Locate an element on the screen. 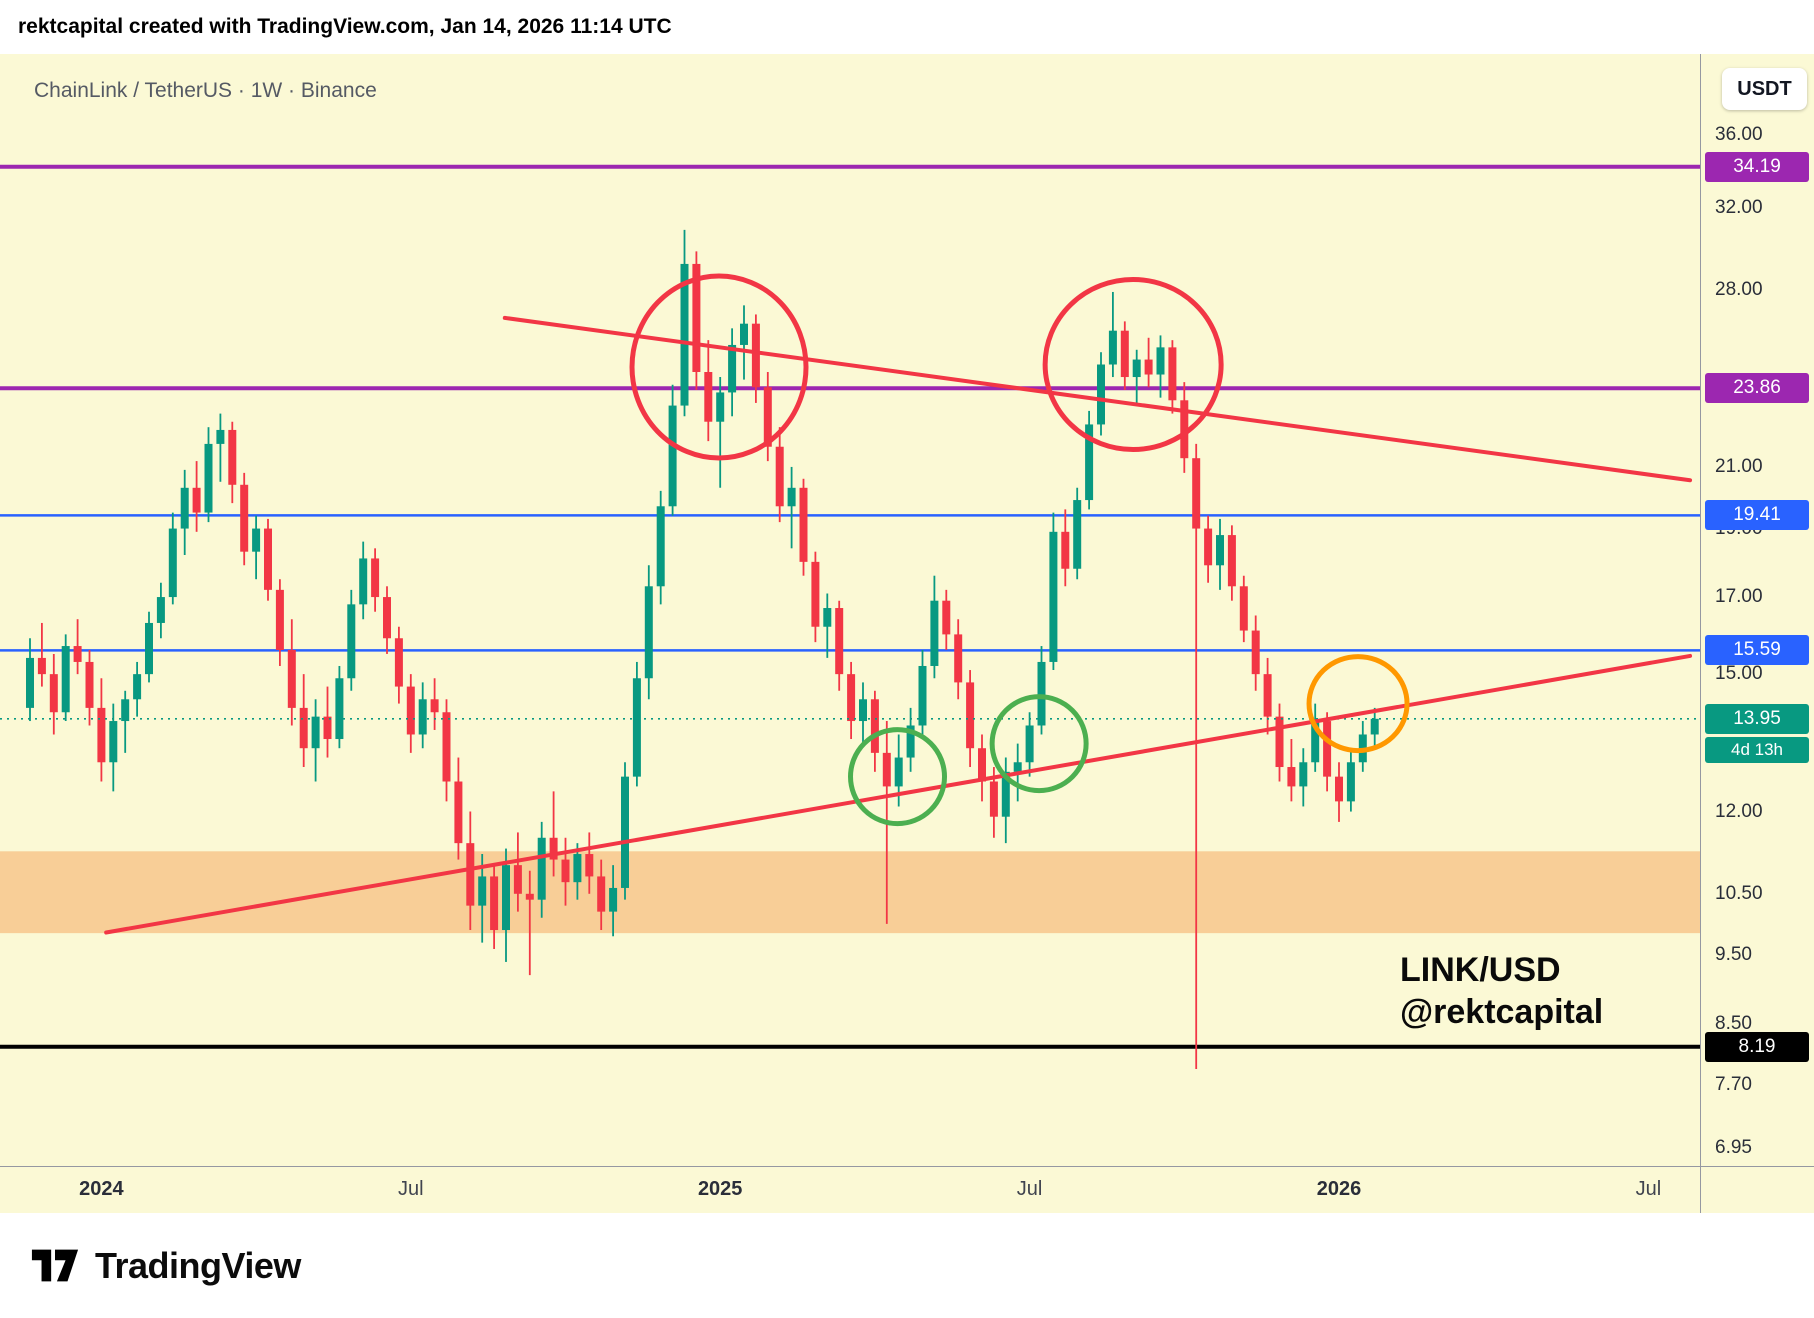  price-tick-8.50: 8.50 is located at coordinates (1733, 1023).